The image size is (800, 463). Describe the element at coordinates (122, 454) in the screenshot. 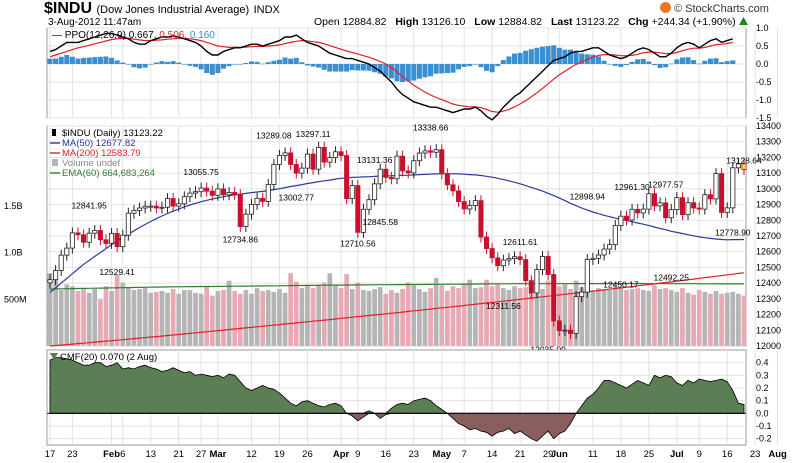

I see `x-axis-tick-label: 6` at that location.